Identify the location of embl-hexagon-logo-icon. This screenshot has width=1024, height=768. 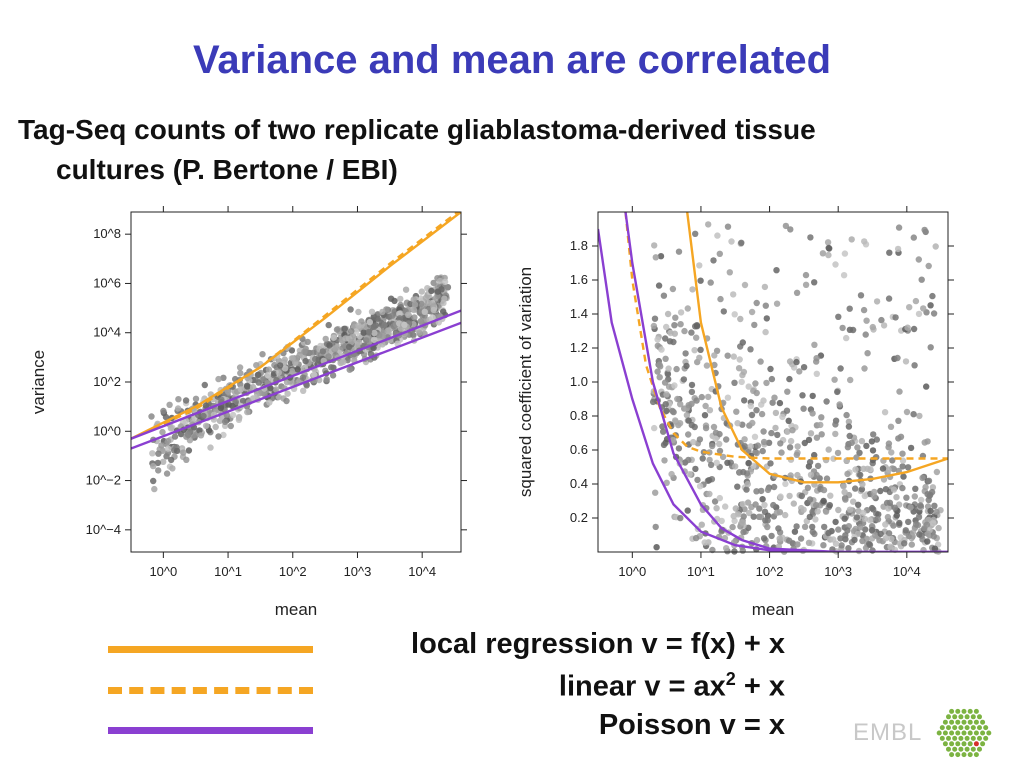
(964, 733).